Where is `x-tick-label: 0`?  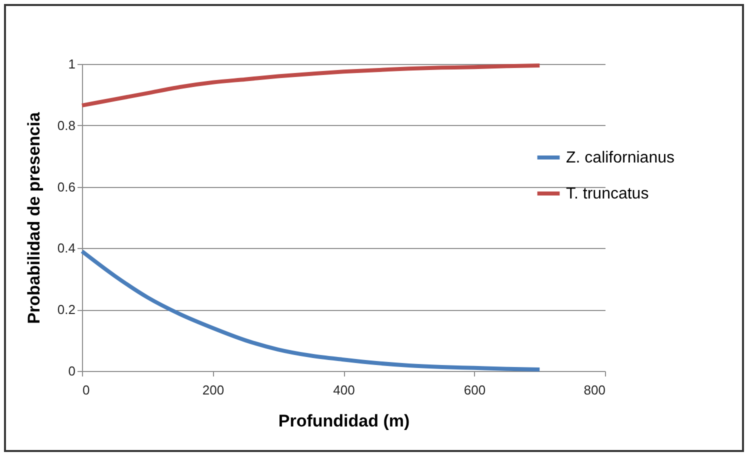 x-tick-label: 0 is located at coordinates (86, 390).